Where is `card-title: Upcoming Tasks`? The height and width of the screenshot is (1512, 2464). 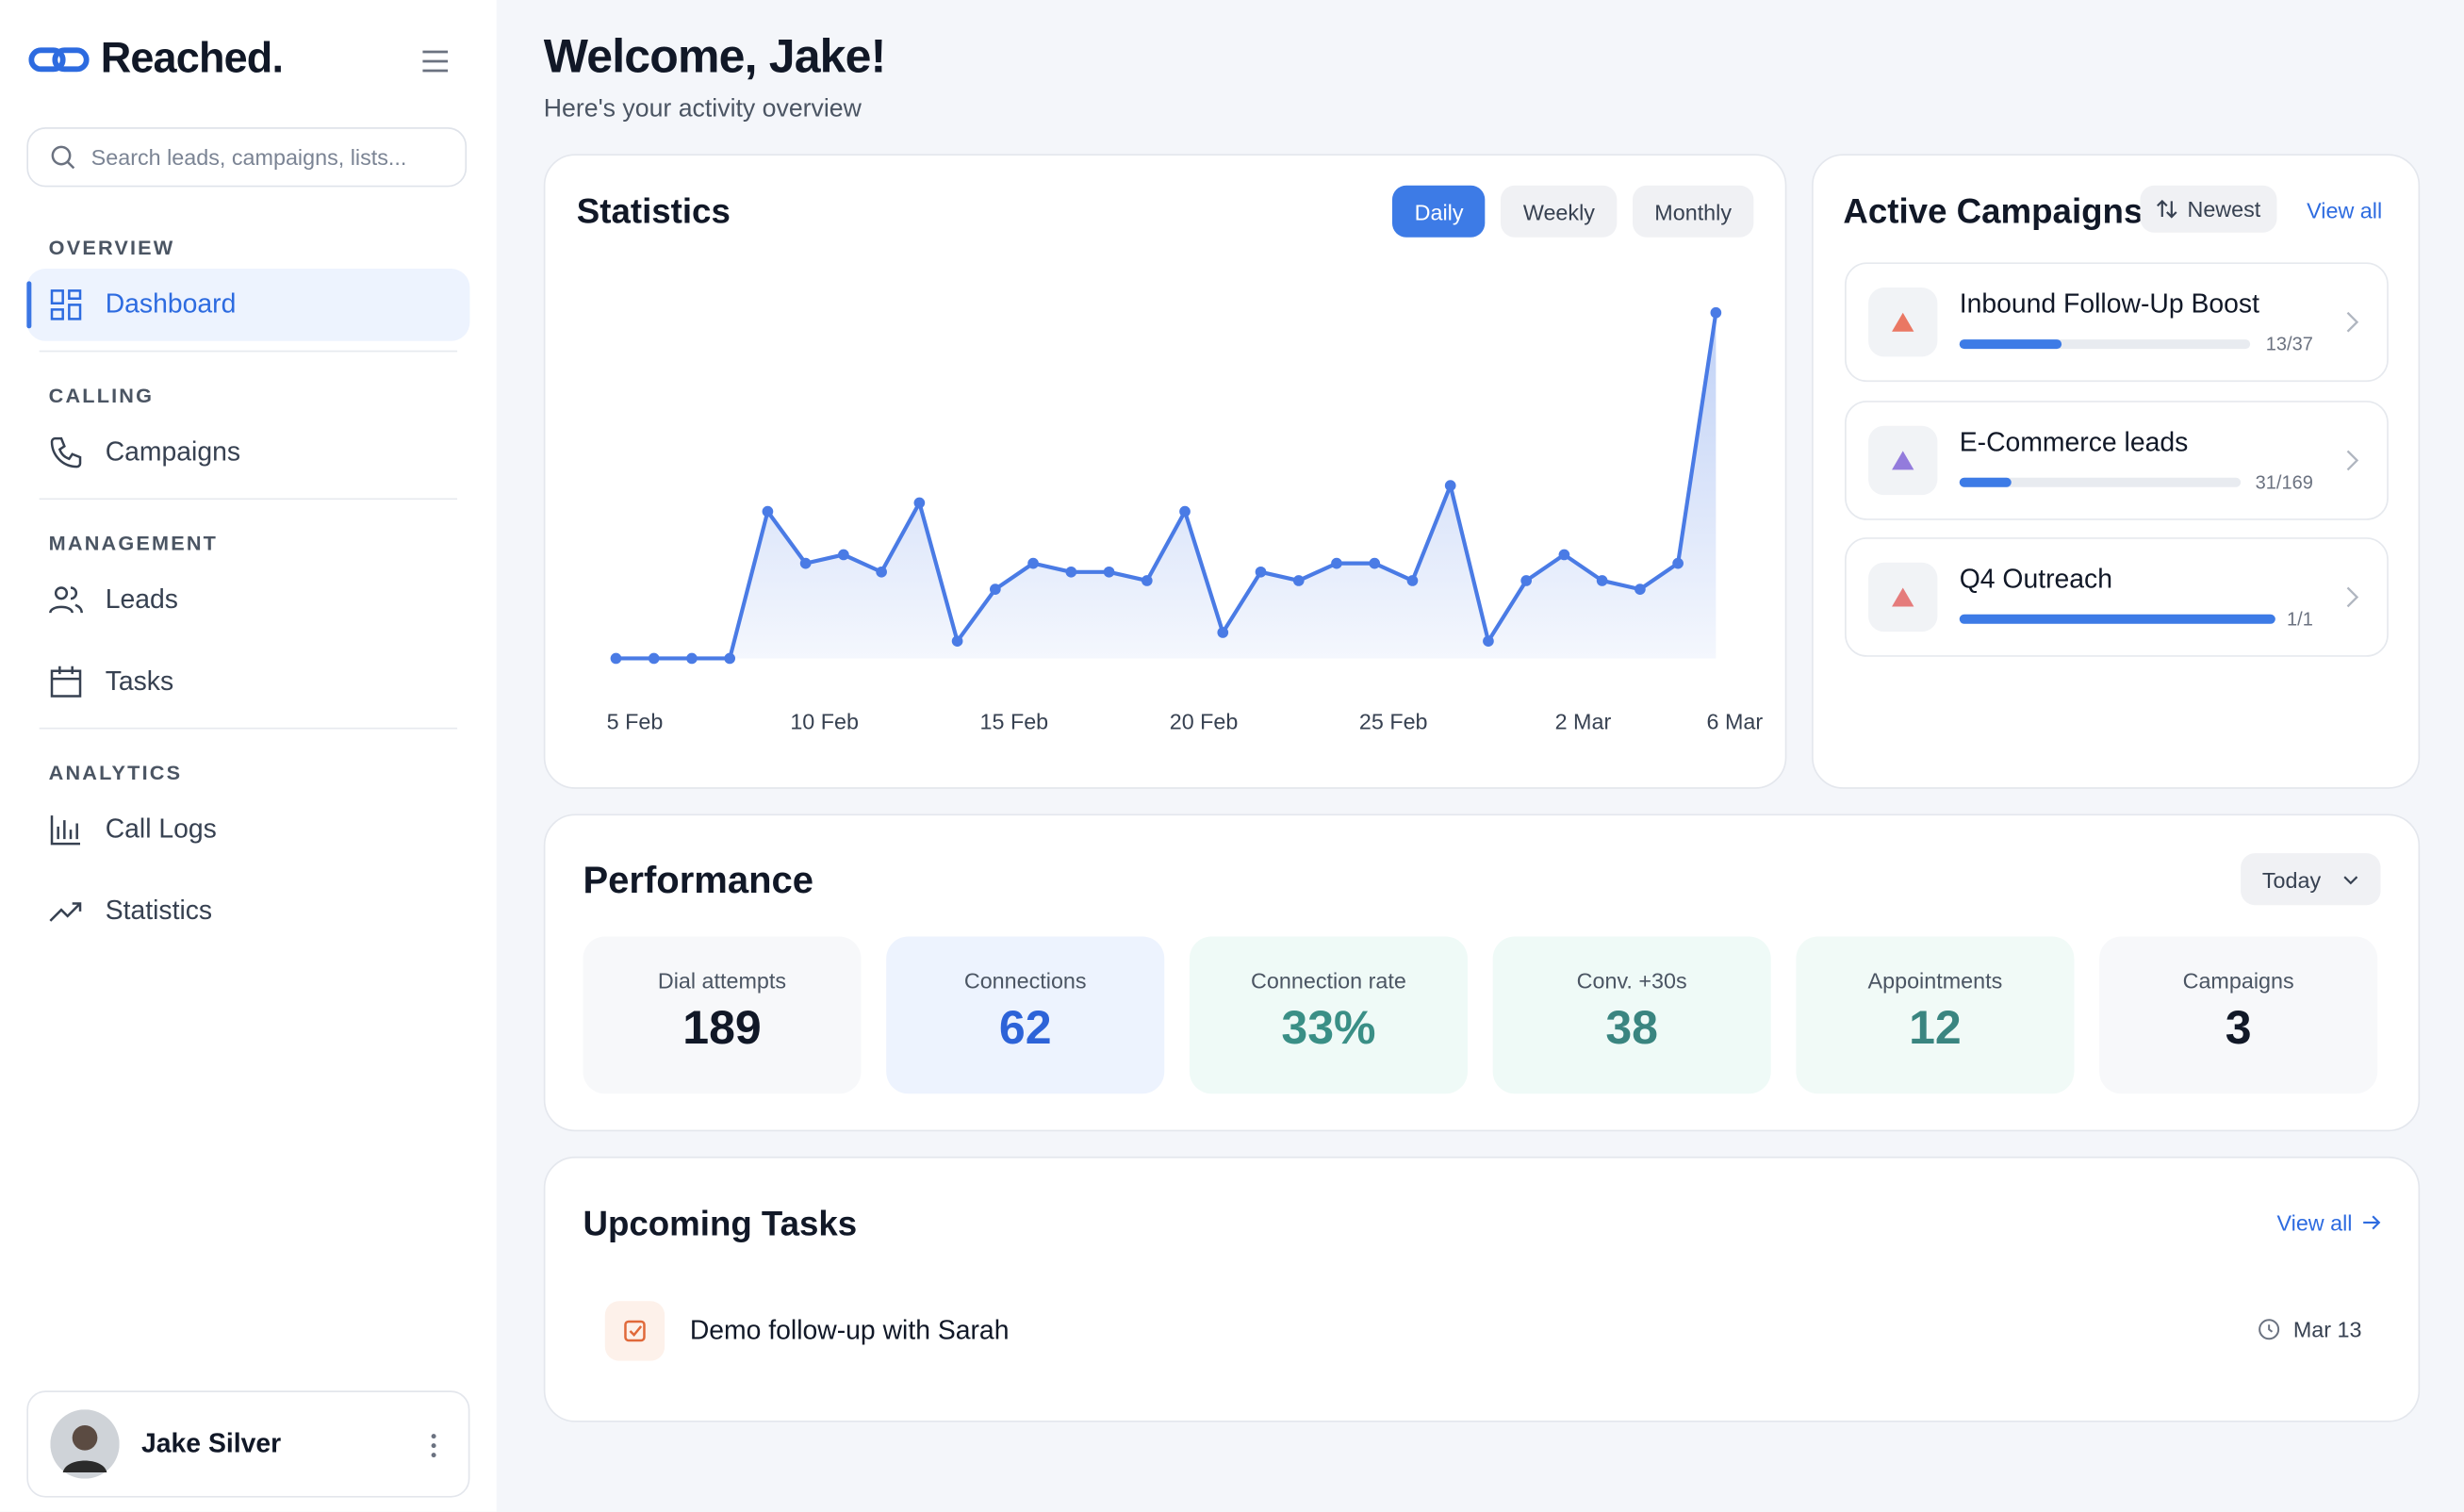
card-title: Upcoming Tasks is located at coordinates (720, 1223).